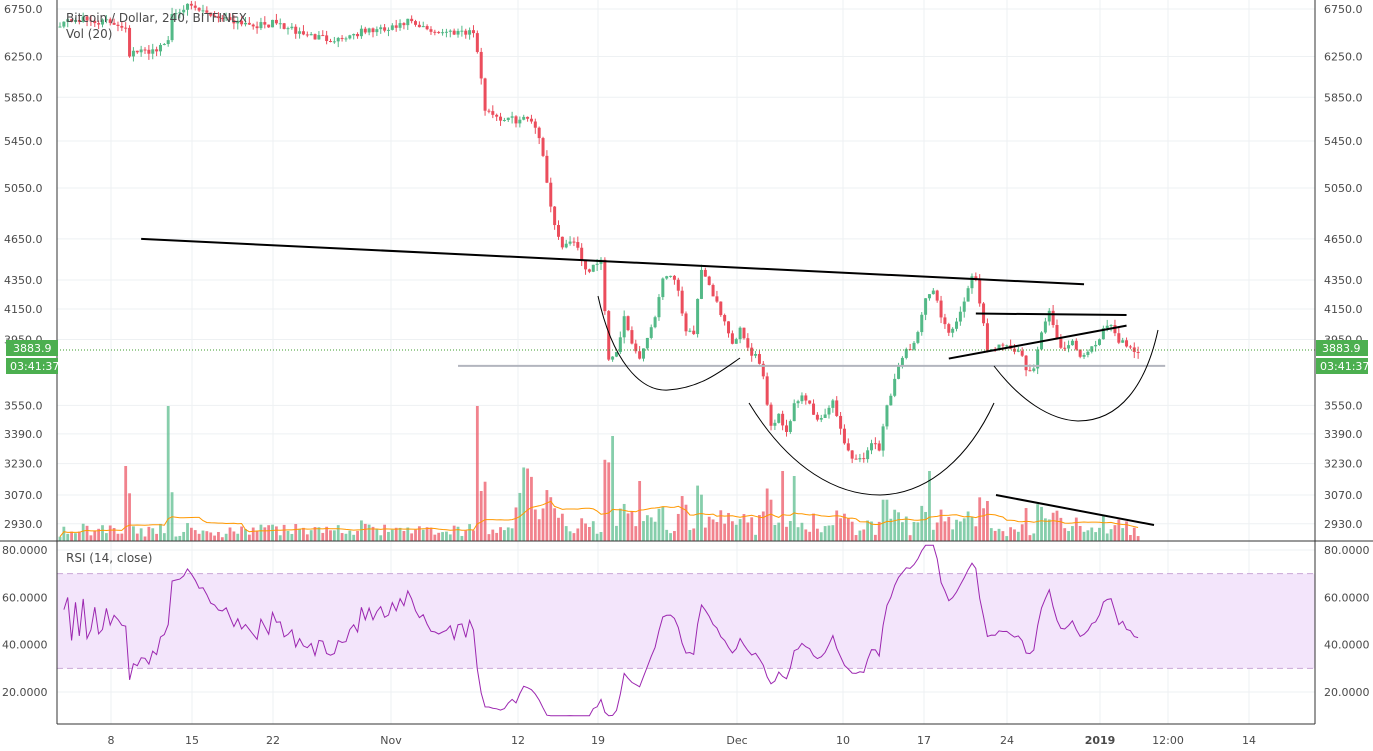 The image size is (1373, 751). I want to click on price-tick-label-left: 3230.0, so click(23, 464).